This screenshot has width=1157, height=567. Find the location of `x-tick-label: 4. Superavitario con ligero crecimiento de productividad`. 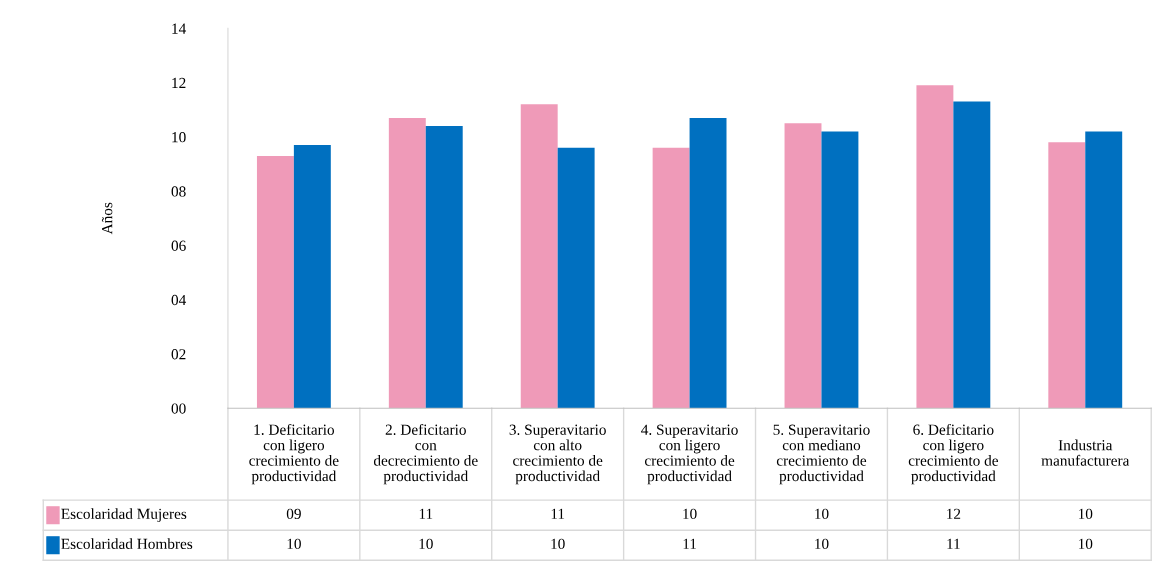

x-tick-label: 4. Superavitario con ligero crecimiento de productividad is located at coordinates (689, 454).